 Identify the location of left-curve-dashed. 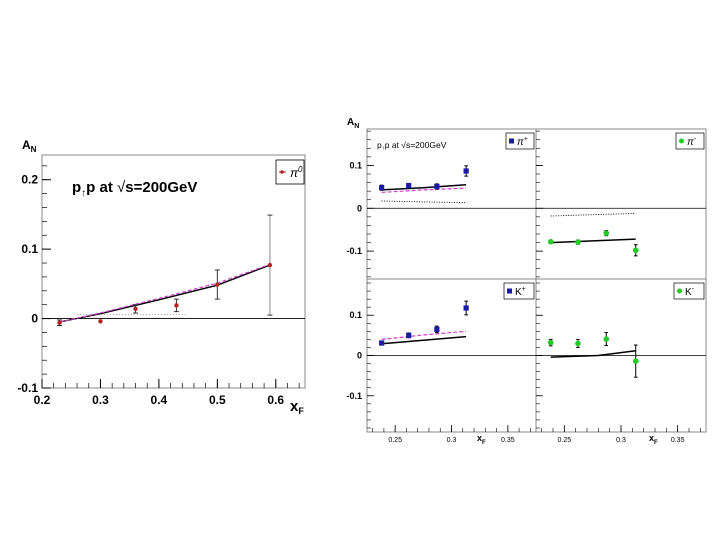
(165, 293).